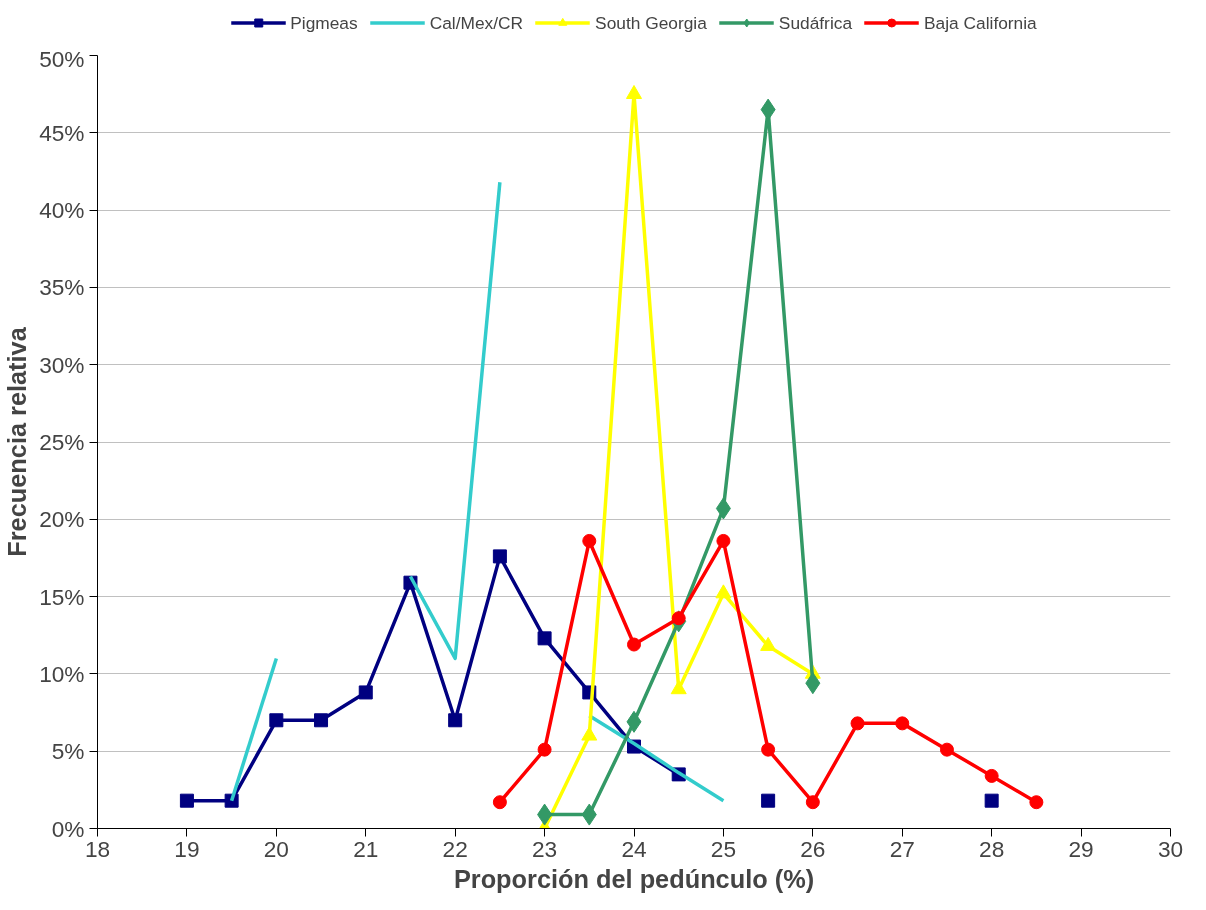 This screenshot has height=910, width=1206. Describe the element at coordinates (980, 22) in the screenshot. I see `legend-label: Baja California` at that location.